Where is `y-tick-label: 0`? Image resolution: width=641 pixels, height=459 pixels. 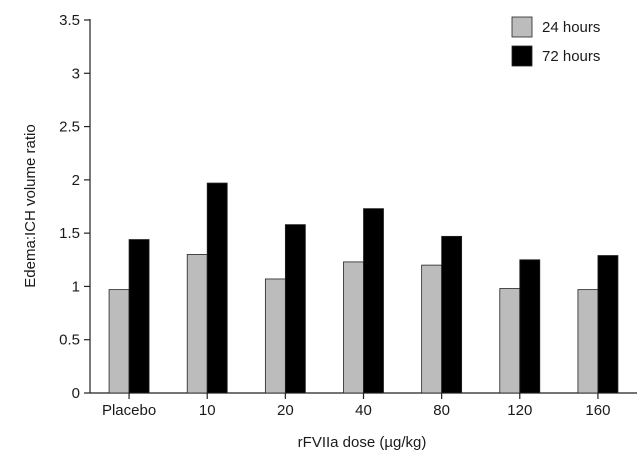
y-tick-label: 0 is located at coordinates (76, 393).